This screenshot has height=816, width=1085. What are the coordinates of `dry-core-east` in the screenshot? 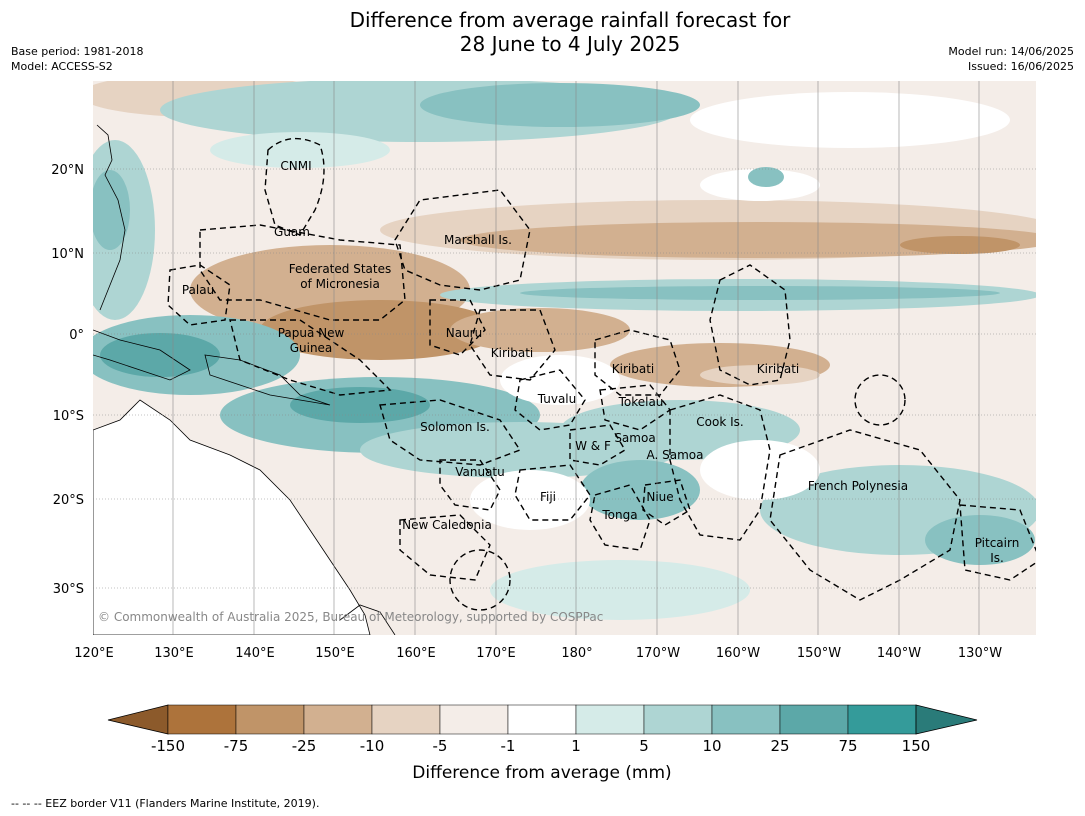 It's located at (960, 245).